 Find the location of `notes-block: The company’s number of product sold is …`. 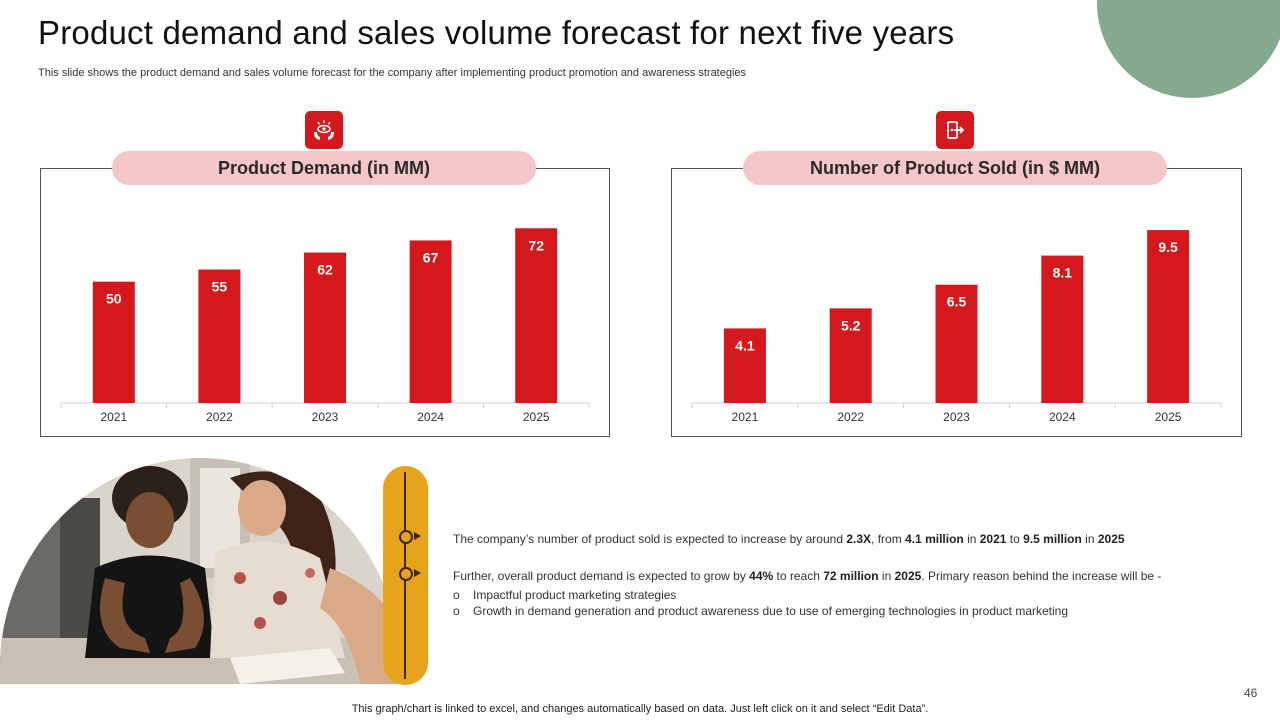

notes-block: The company’s number of product sold is … is located at coordinates (848, 575).